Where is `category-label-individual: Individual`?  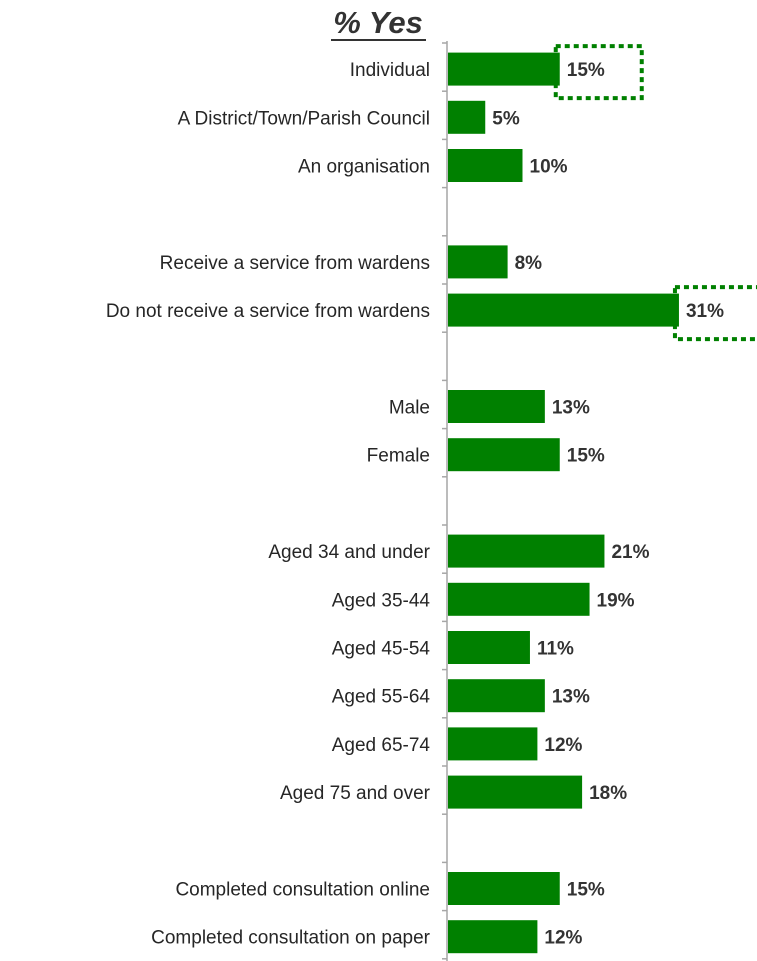 category-label-individual: Individual is located at coordinates (390, 70).